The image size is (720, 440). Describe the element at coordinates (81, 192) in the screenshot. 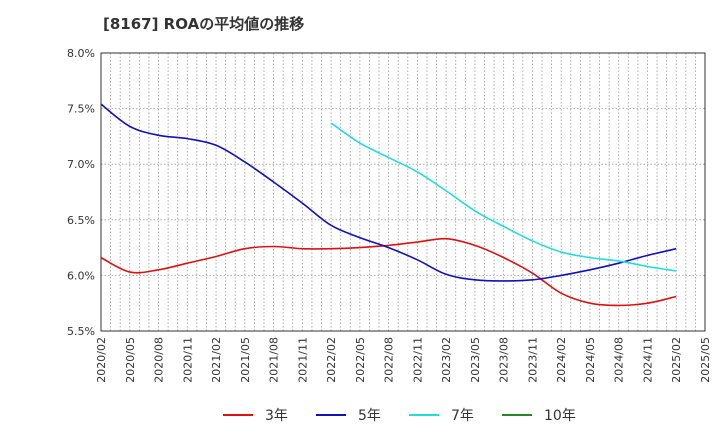

I see `y-axis-ticks: 5.5% 6.0% 6.5% 7.0% 7.5% 8.0%` at that location.